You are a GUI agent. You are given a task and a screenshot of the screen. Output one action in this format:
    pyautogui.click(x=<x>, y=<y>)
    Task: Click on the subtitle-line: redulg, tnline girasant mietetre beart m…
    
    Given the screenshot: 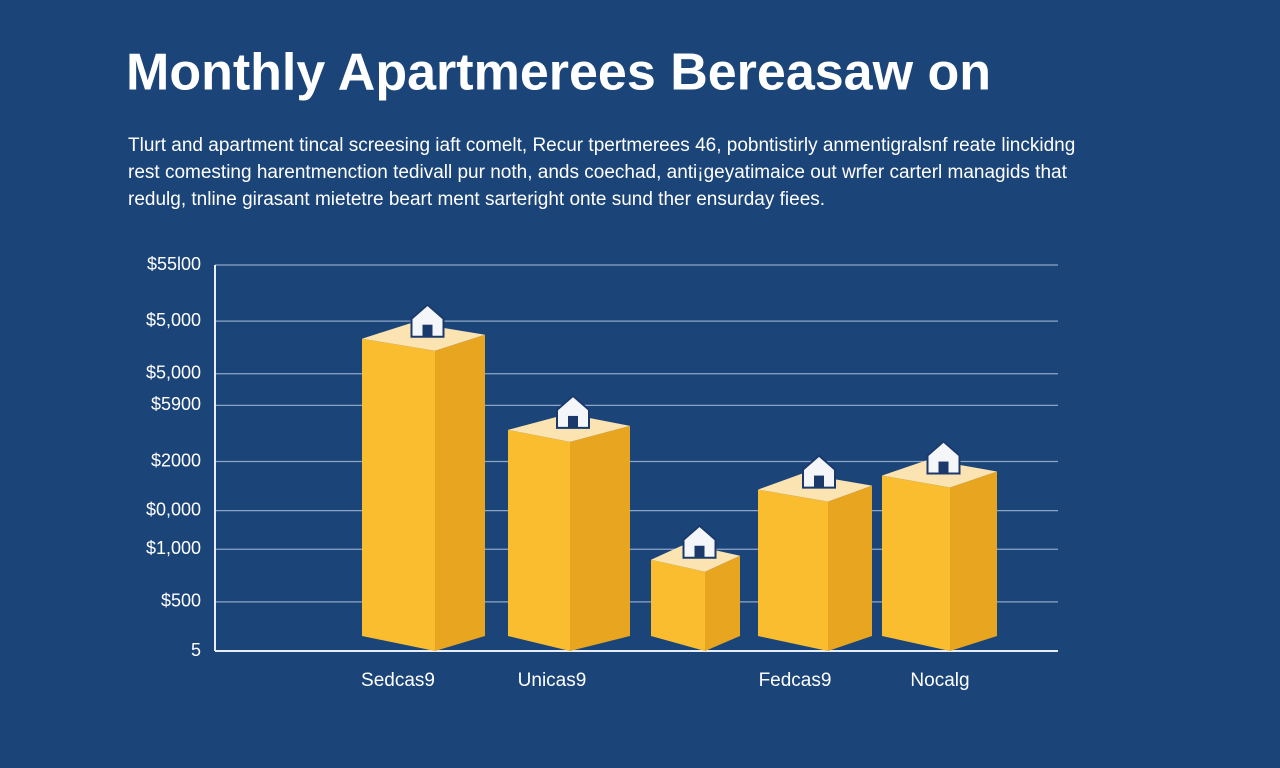 What is the action you would take?
    pyautogui.click(x=476, y=199)
    